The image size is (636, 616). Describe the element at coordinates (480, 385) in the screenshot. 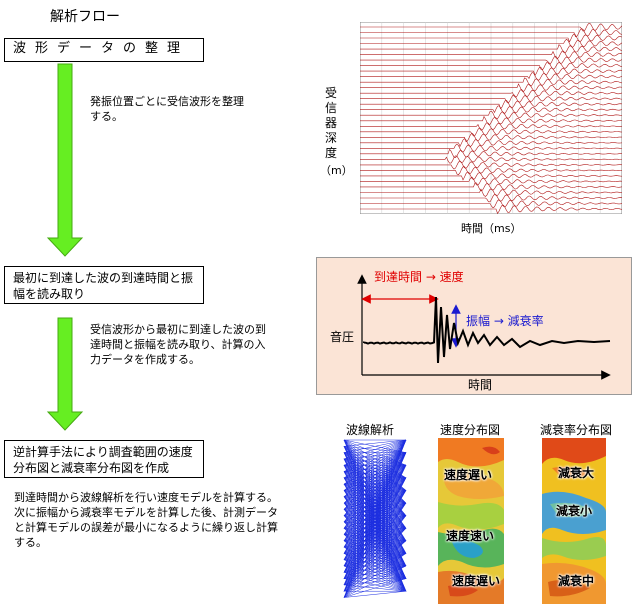

I see `waveform-x-label: 時間` at that location.